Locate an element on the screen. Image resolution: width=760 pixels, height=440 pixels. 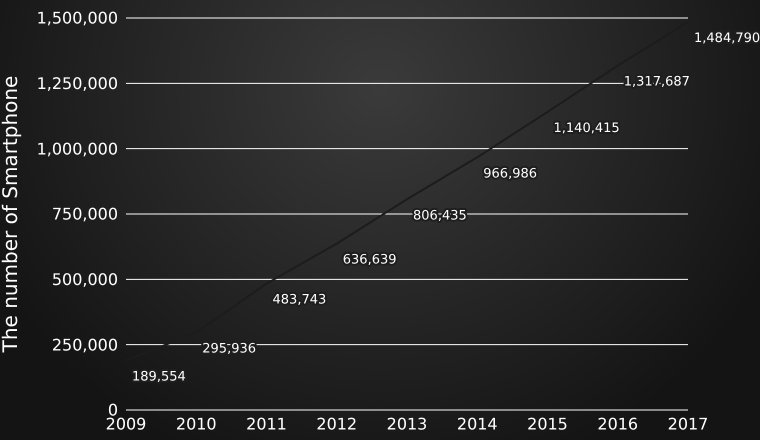
y-axis-title: The number of Smartphone is located at coordinates (11, 215).